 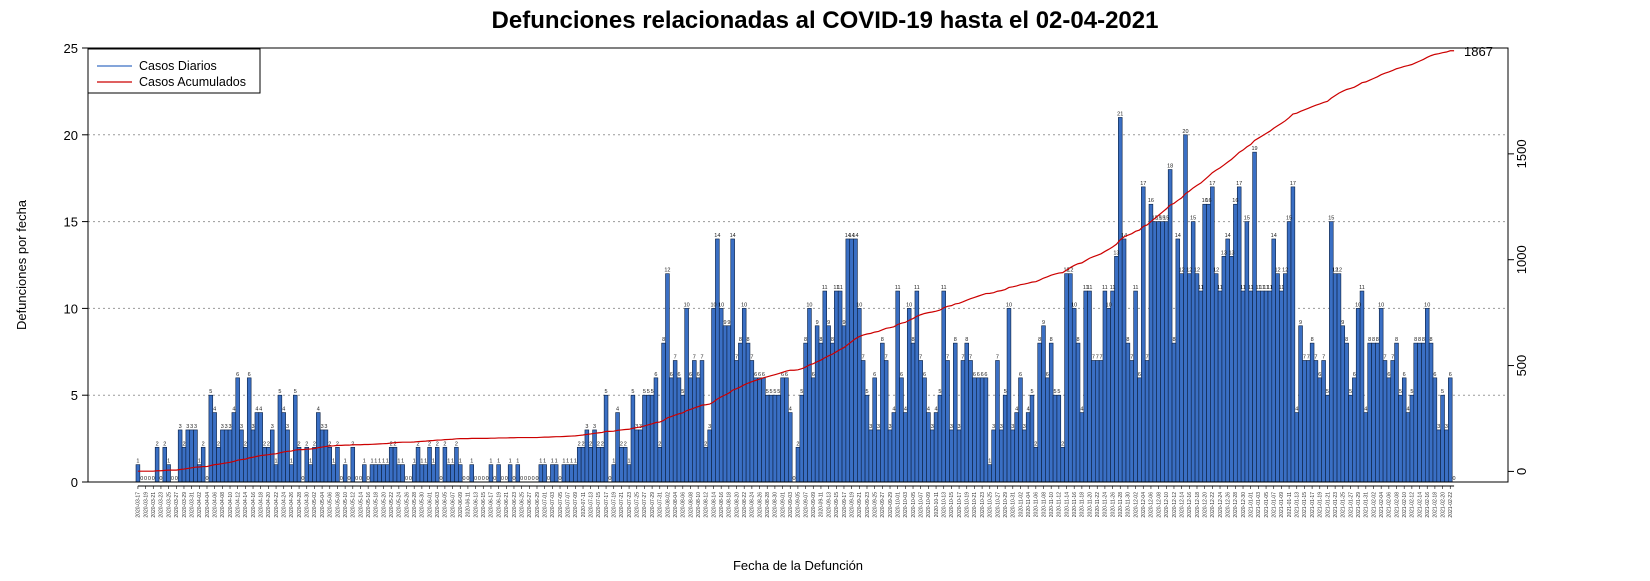 I want to click on x-tick-label: 2020-11-18, so click(x=1083, y=504).